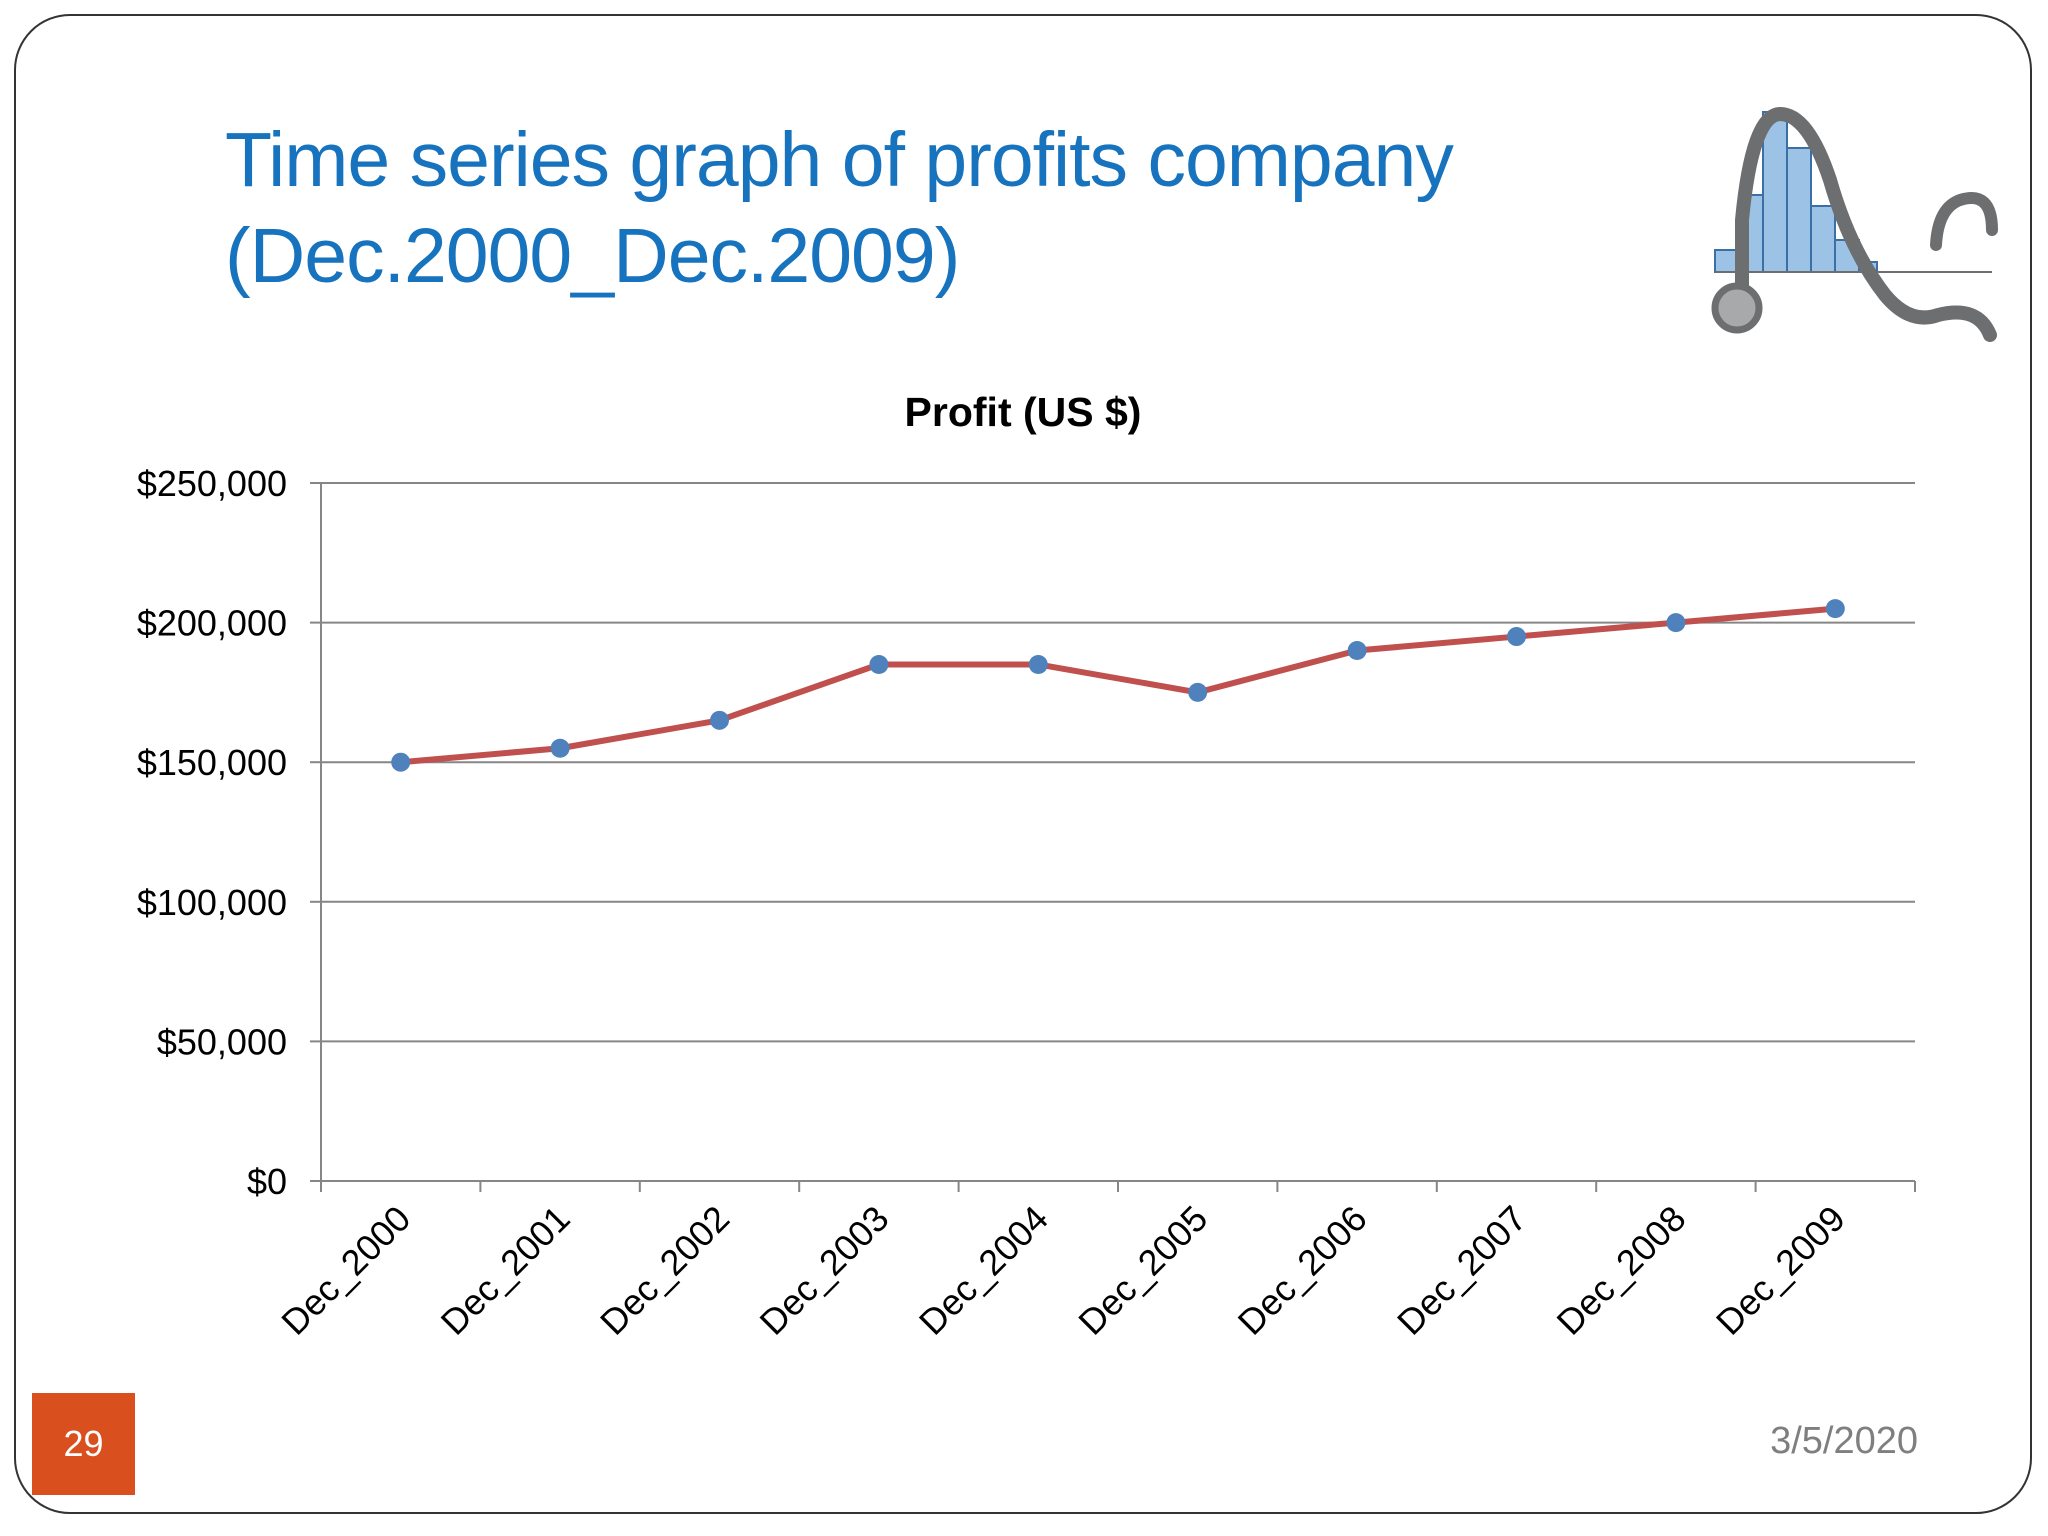  Describe the element at coordinates (1854, 224) in the screenshot. I see `histogram-stethoscope-logo-icon` at that location.